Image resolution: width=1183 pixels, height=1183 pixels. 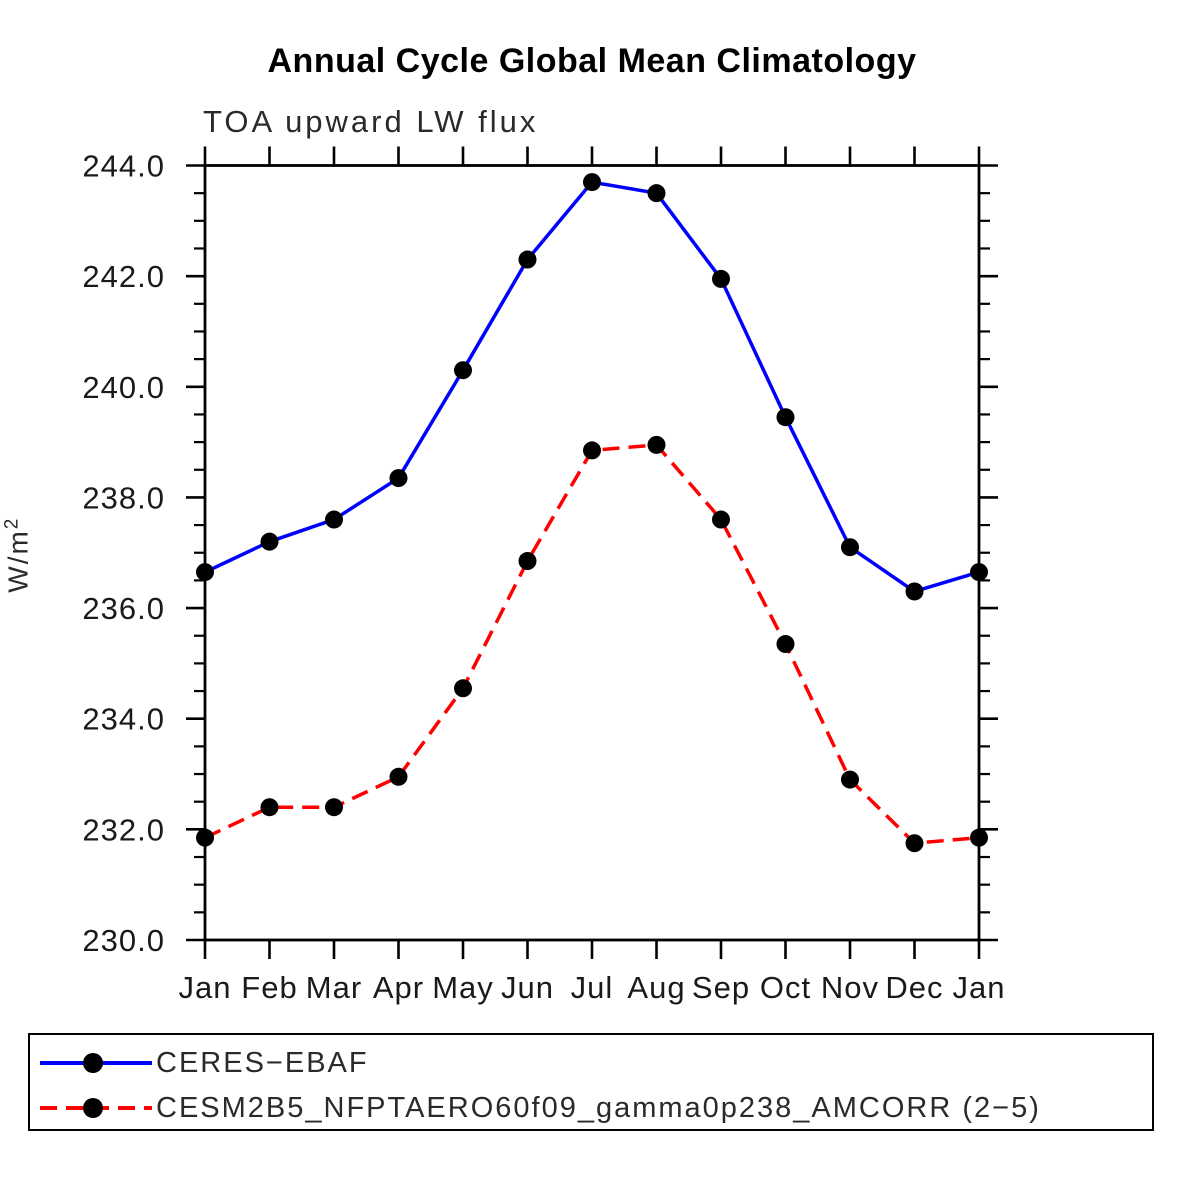 What do you see at coordinates (398, 987) in the screenshot?
I see `x-axis-tick-label: Apr` at bounding box center [398, 987].